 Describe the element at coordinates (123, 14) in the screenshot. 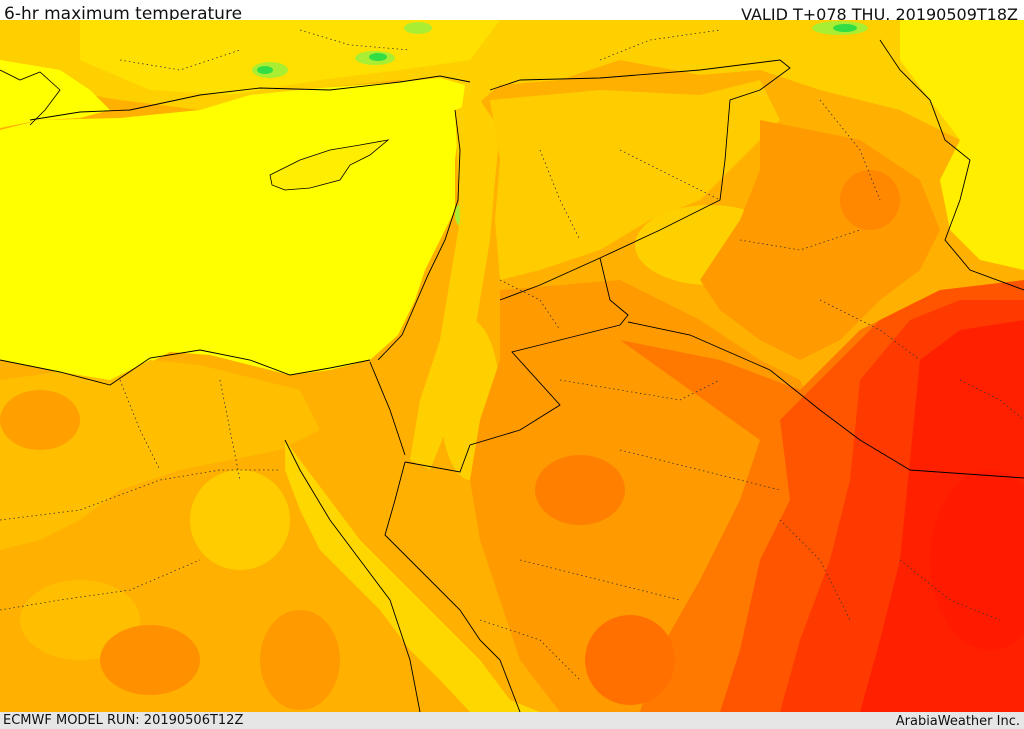

I see `map-title: 6-hr maximum temperature` at that location.